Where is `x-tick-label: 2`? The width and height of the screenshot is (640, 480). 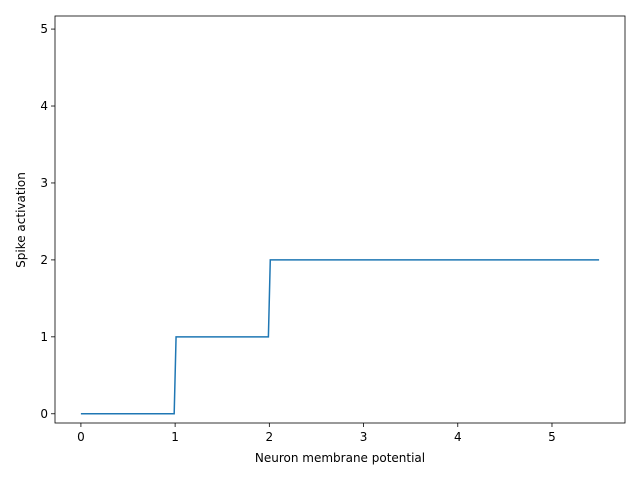 x-tick-label: 2 is located at coordinates (270, 437).